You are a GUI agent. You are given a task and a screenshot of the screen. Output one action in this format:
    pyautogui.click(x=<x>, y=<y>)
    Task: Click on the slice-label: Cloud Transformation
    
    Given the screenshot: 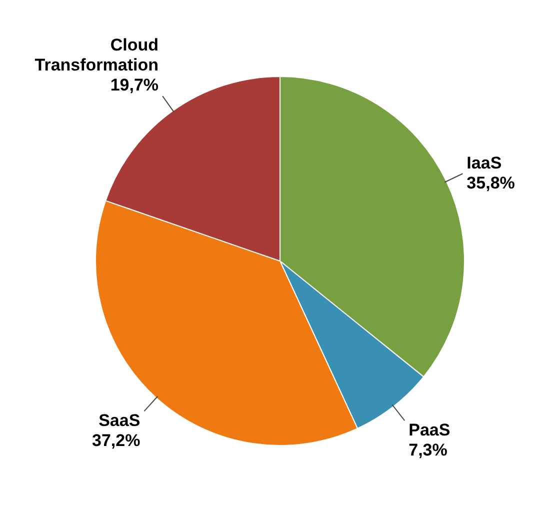 What is the action you would take?
    pyautogui.click(x=96, y=55)
    